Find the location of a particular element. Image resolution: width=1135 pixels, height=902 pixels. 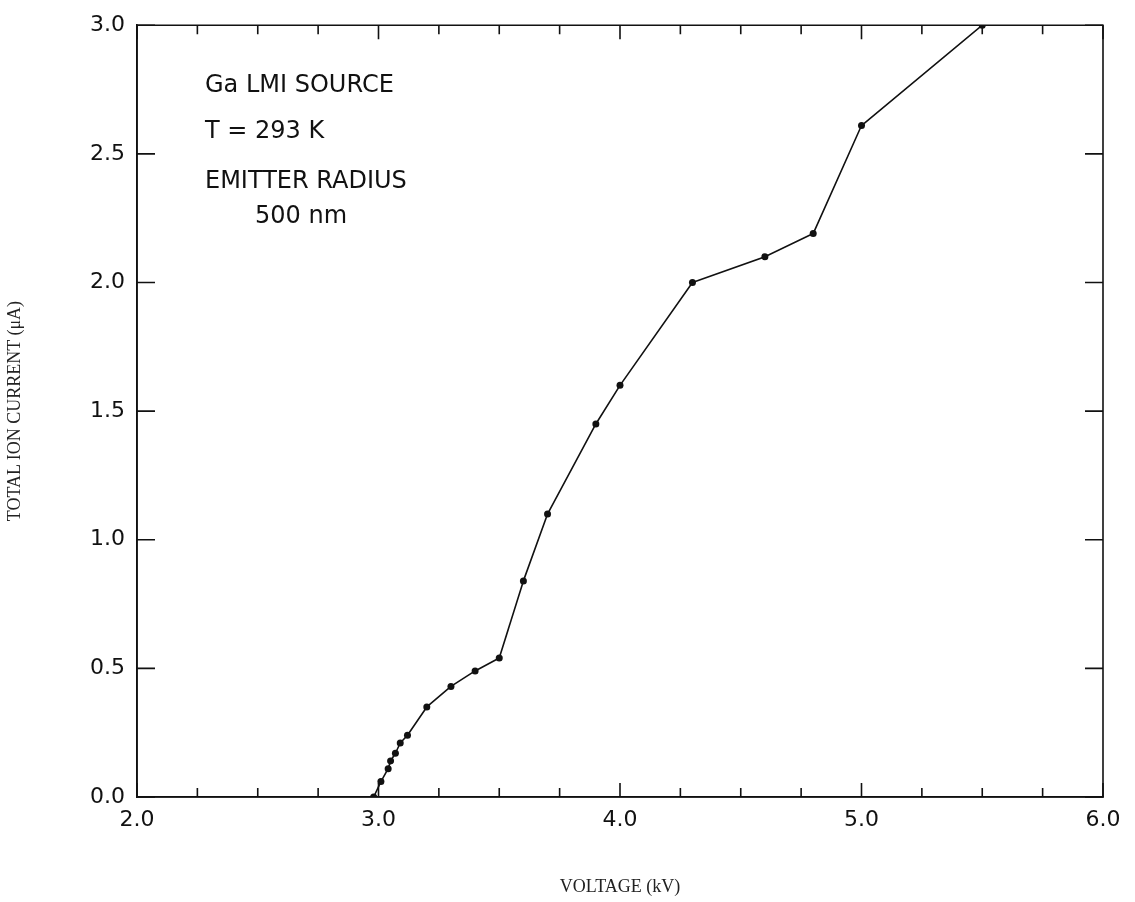

y-tick-label: 1.5 is located at coordinates (107, 409).